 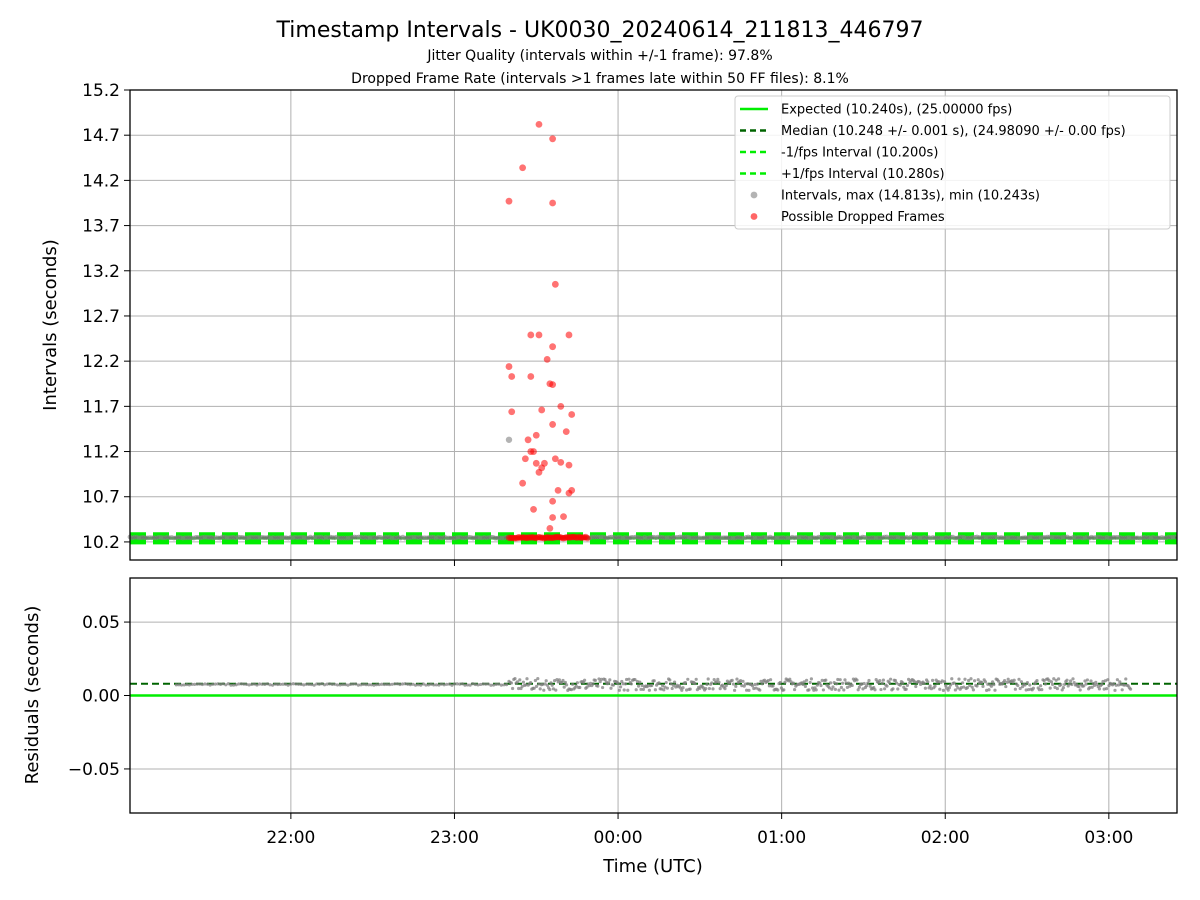 I want to click on legend-dropped-marker-icon, so click(x=754, y=216).